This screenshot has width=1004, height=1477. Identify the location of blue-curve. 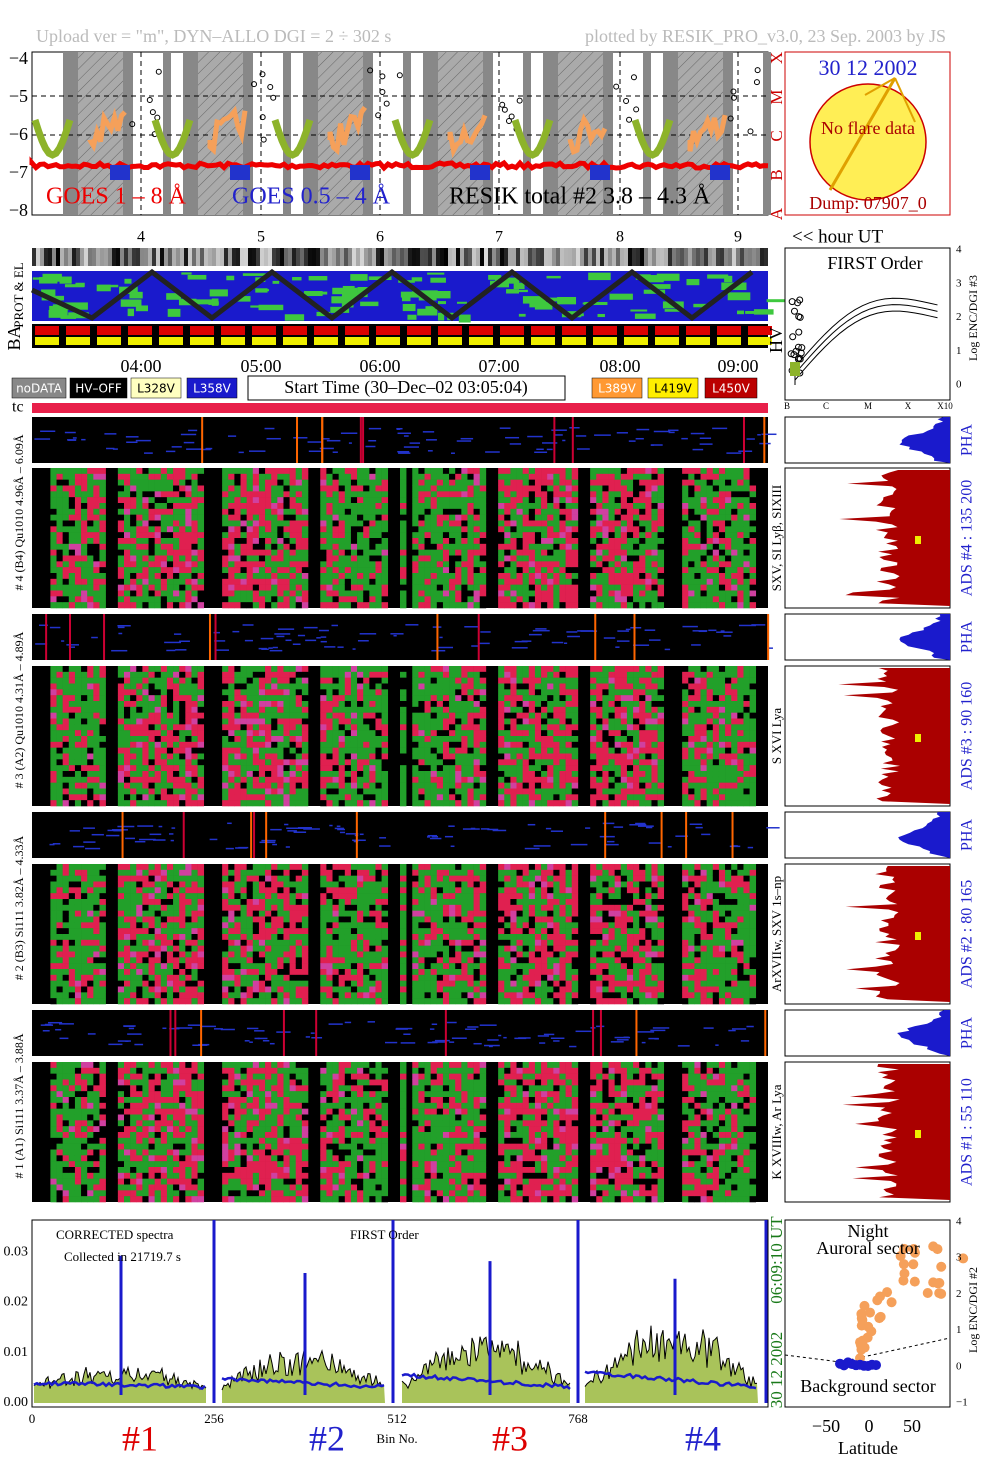
(720, 172).